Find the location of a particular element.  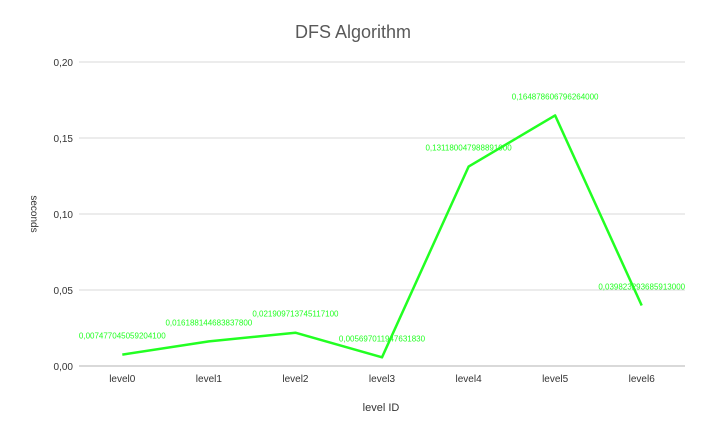

y-tick-label: 0,05 is located at coordinates (64, 291).